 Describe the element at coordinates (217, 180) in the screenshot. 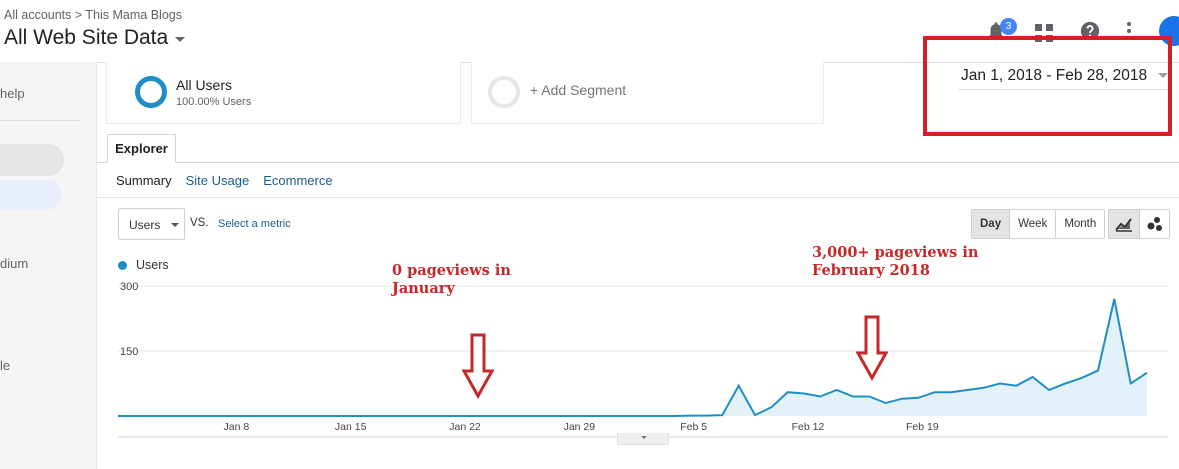

I see `subtab-site-usage: Site Usage` at that location.